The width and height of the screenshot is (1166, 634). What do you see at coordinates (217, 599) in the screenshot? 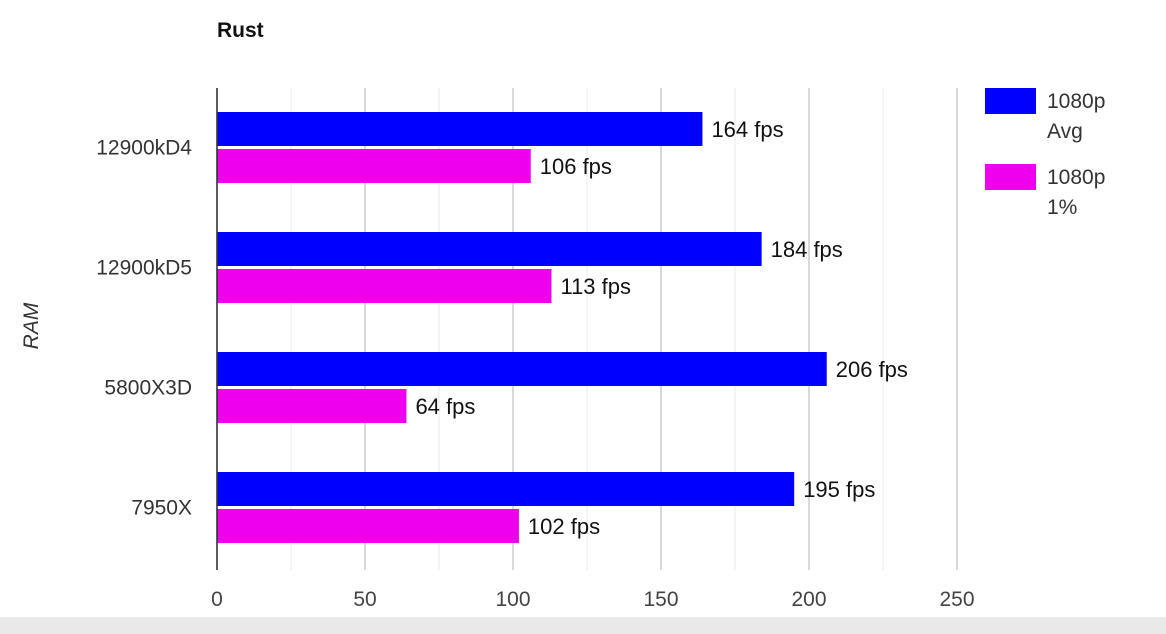
I see `x-tick-label: 0` at bounding box center [217, 599].